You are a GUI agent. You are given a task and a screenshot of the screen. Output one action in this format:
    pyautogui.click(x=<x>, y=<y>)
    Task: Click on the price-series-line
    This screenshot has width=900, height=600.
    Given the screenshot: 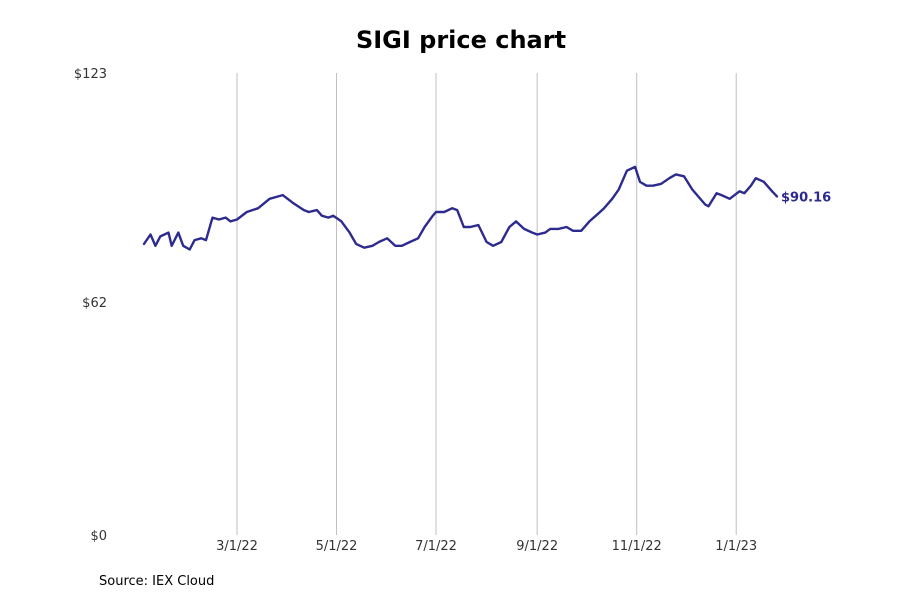 What is the action you would take?
    pyautogui.click(x=460, y=208)
    